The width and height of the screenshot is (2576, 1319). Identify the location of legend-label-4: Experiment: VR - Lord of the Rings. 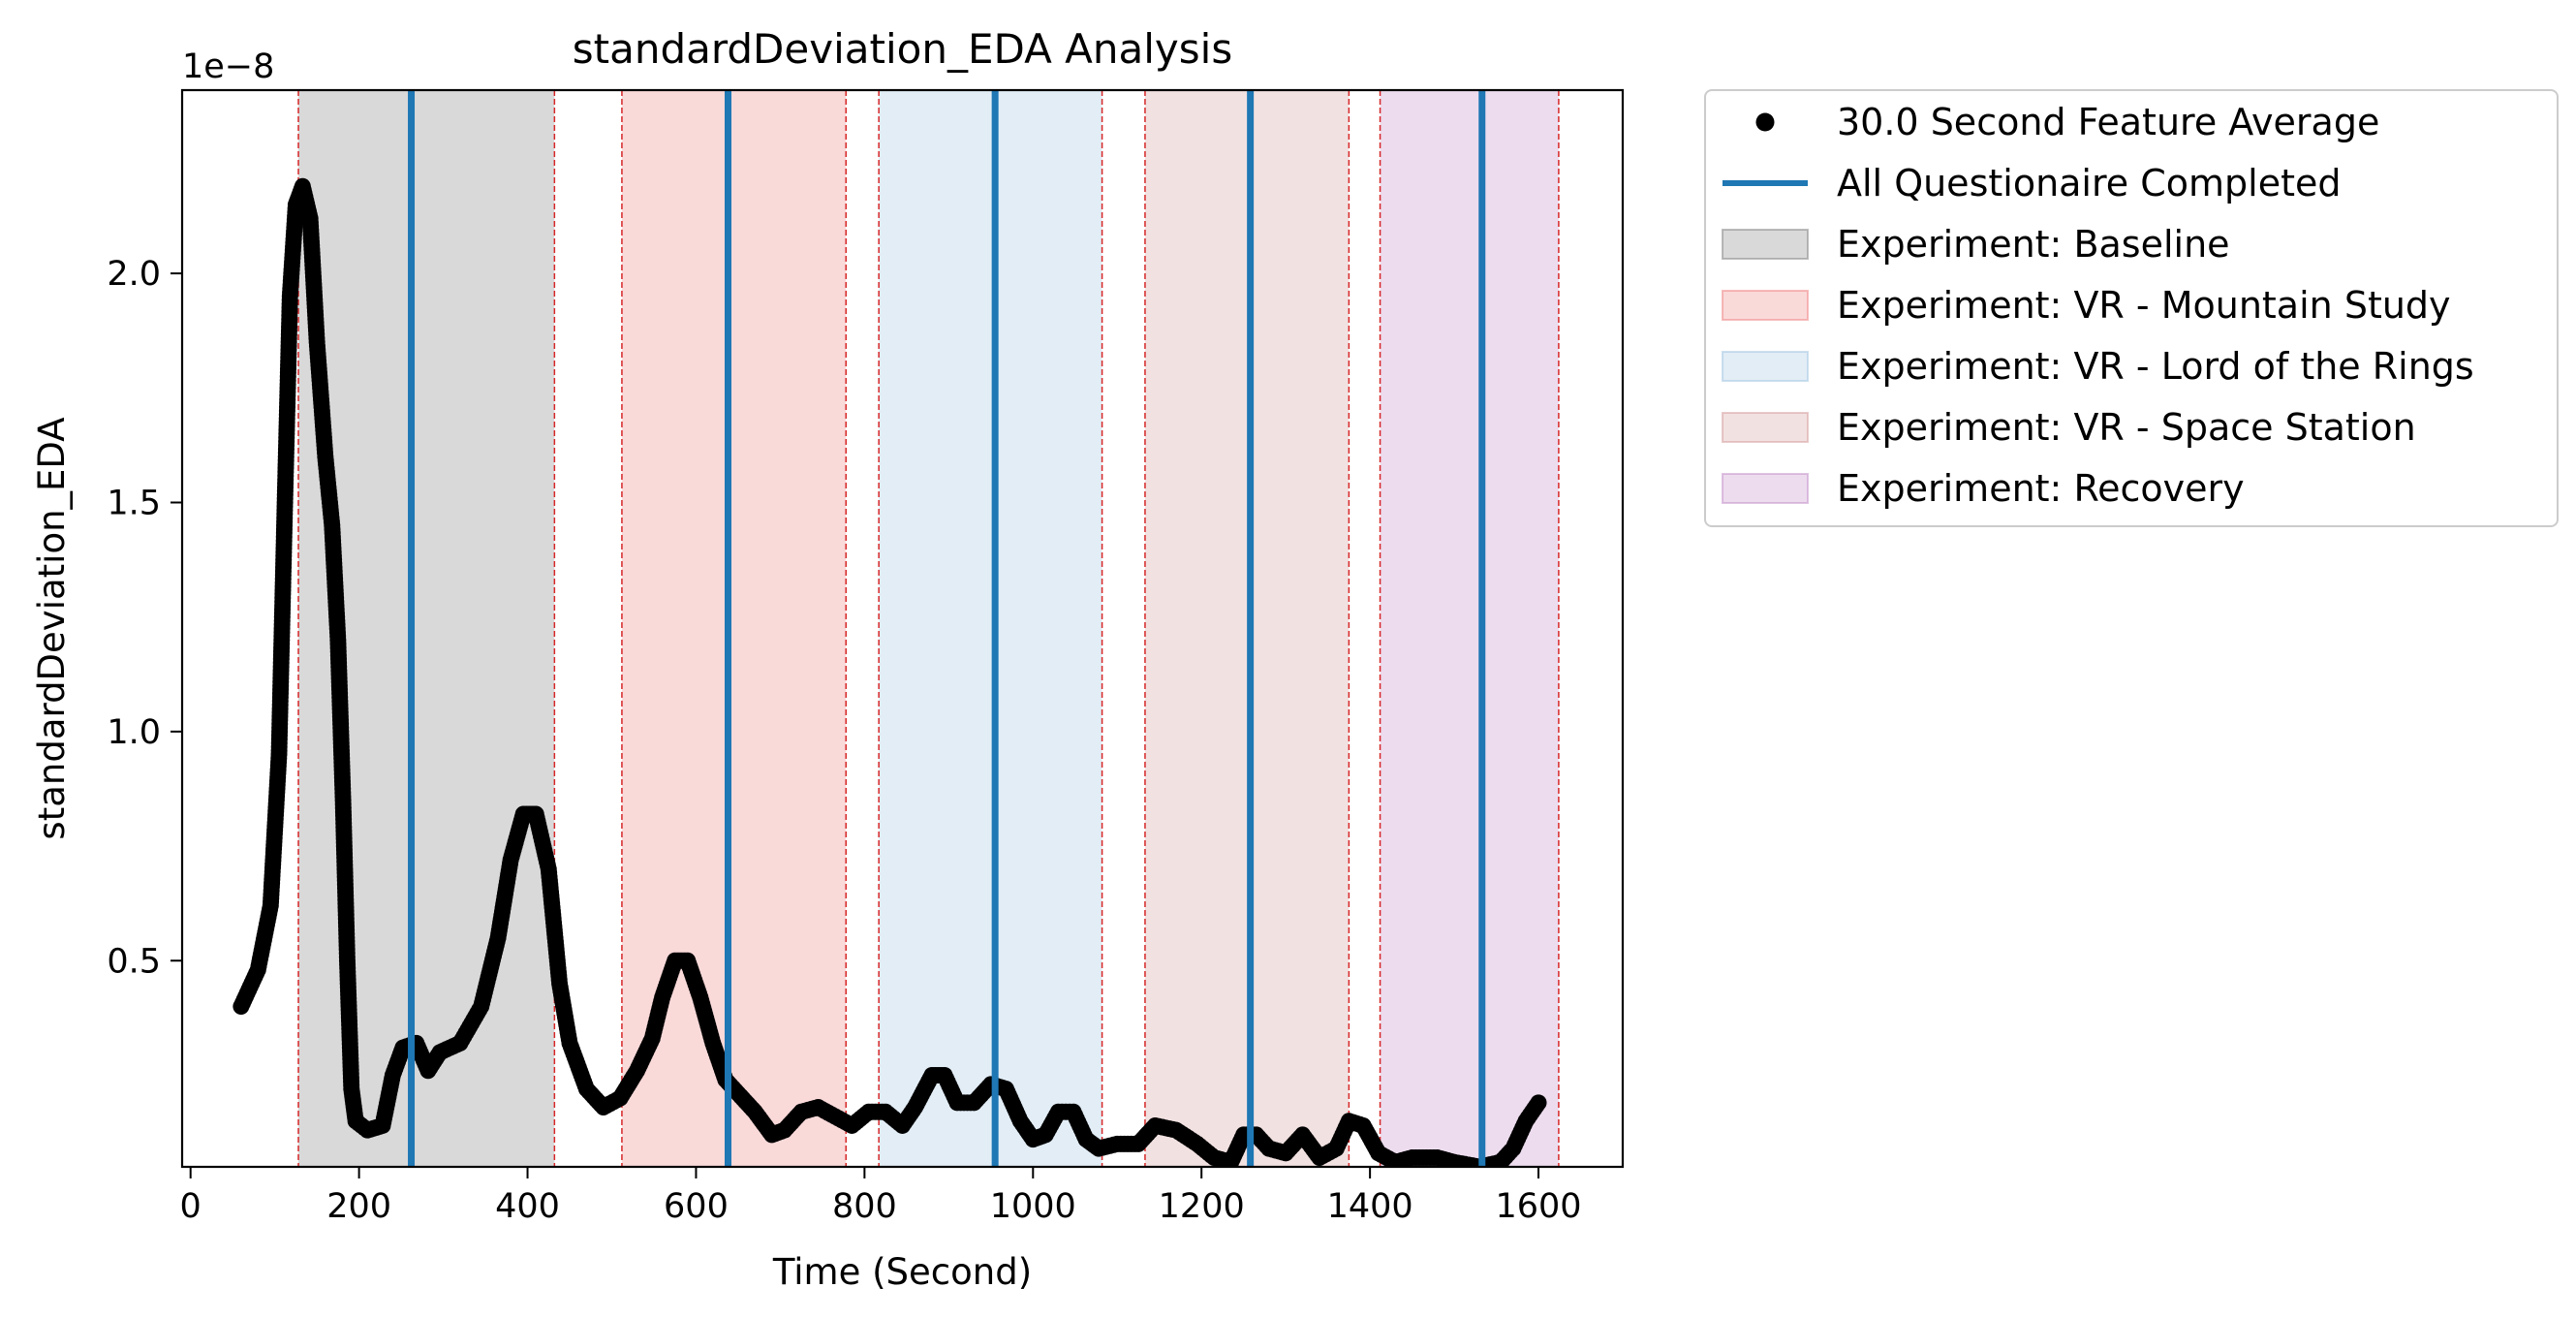
(2155, 366).